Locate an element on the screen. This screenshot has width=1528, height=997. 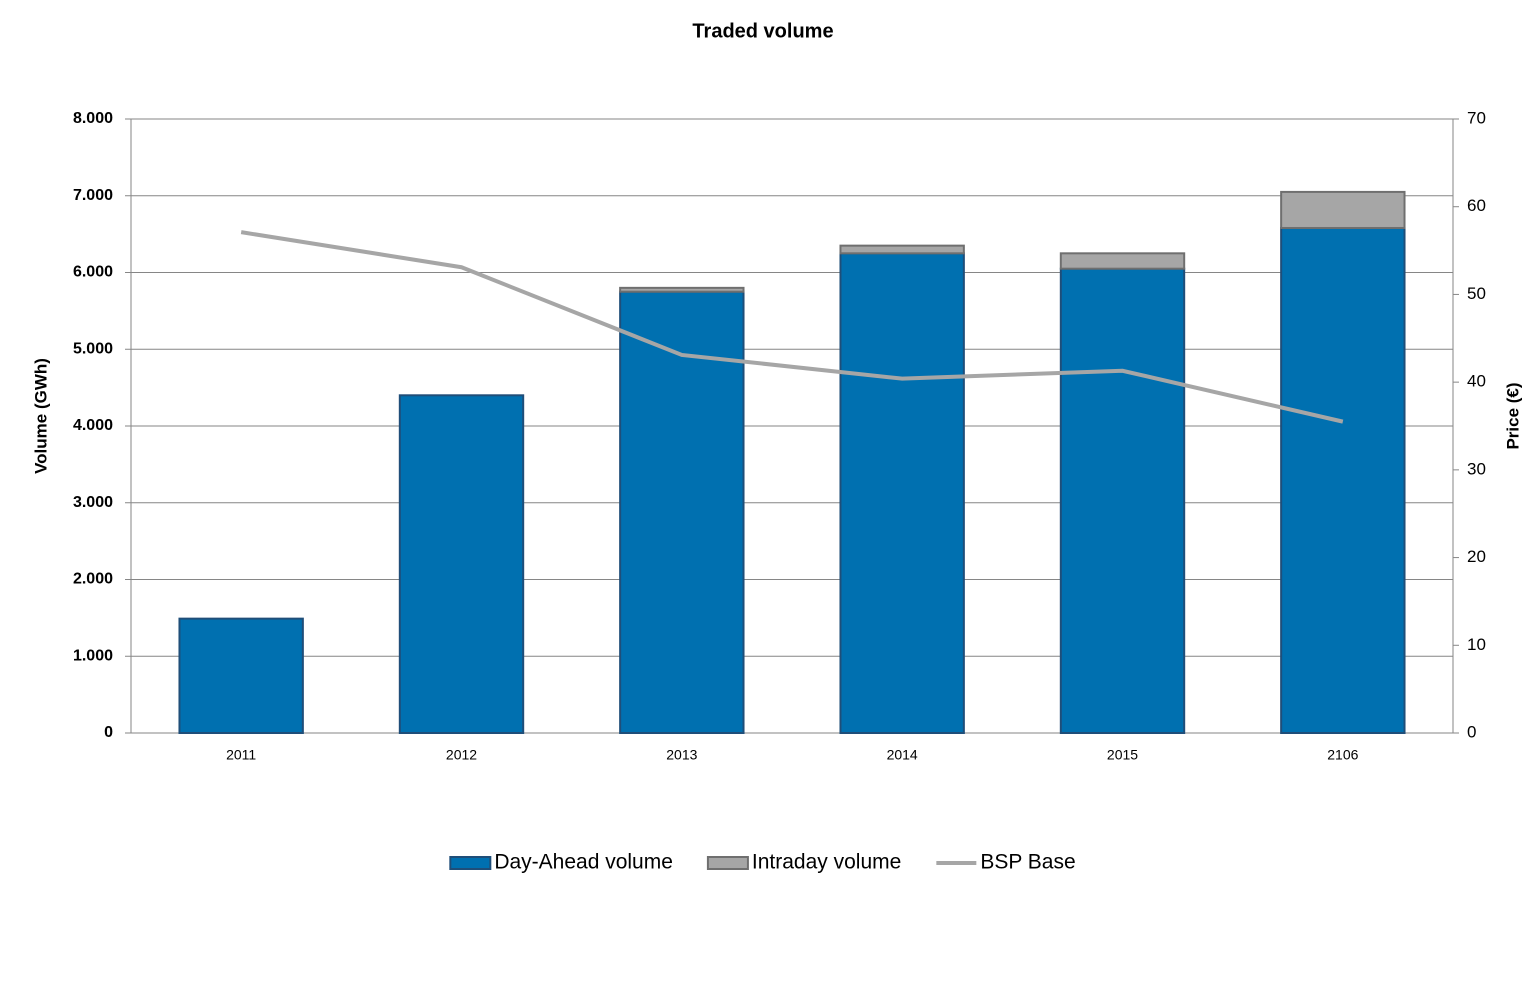
legend-label: BSP Base is located at coordinates (1027, 862).